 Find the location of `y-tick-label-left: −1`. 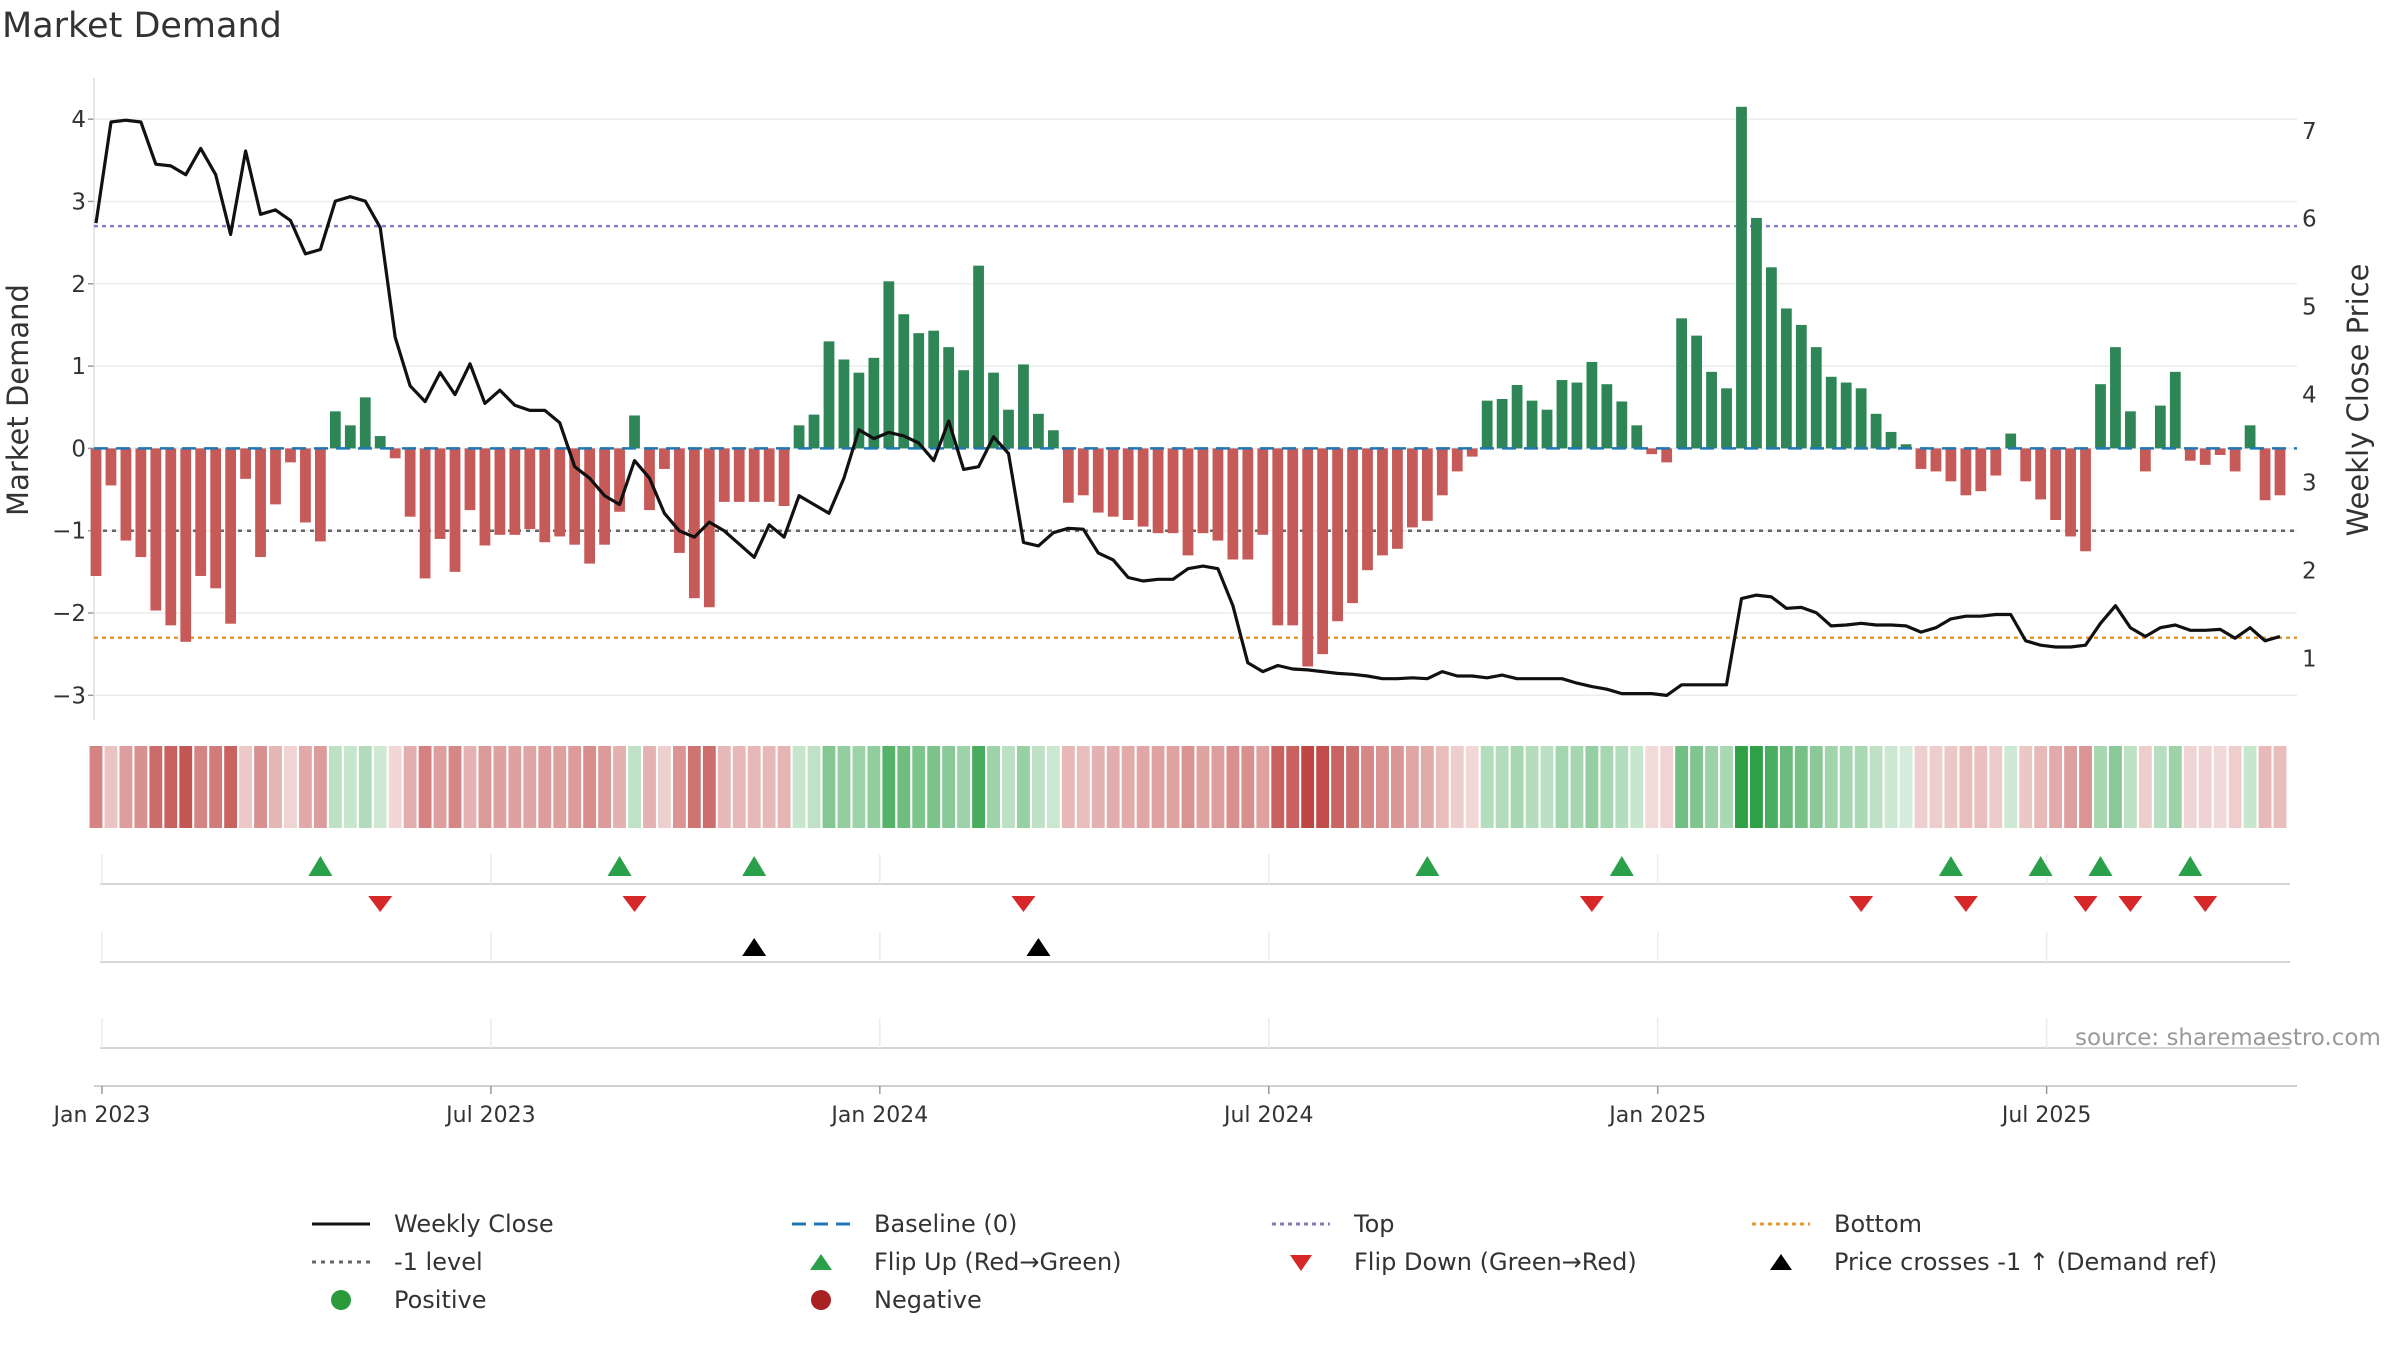

y-tick-label-left: −1 is located at coordinates (69, 532).